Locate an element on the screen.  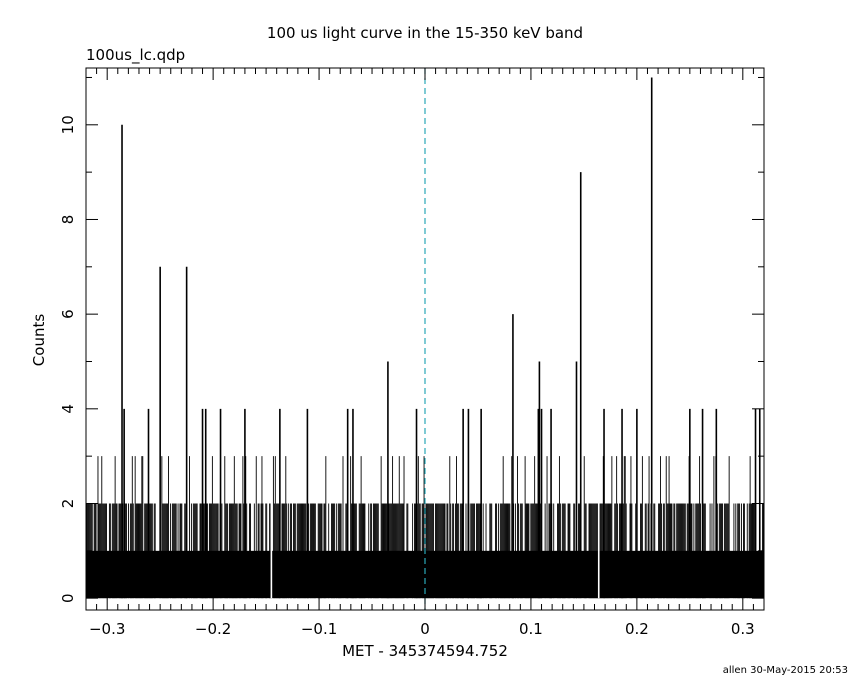
y-tick-label: 2 is located at coordinates (68, 504).